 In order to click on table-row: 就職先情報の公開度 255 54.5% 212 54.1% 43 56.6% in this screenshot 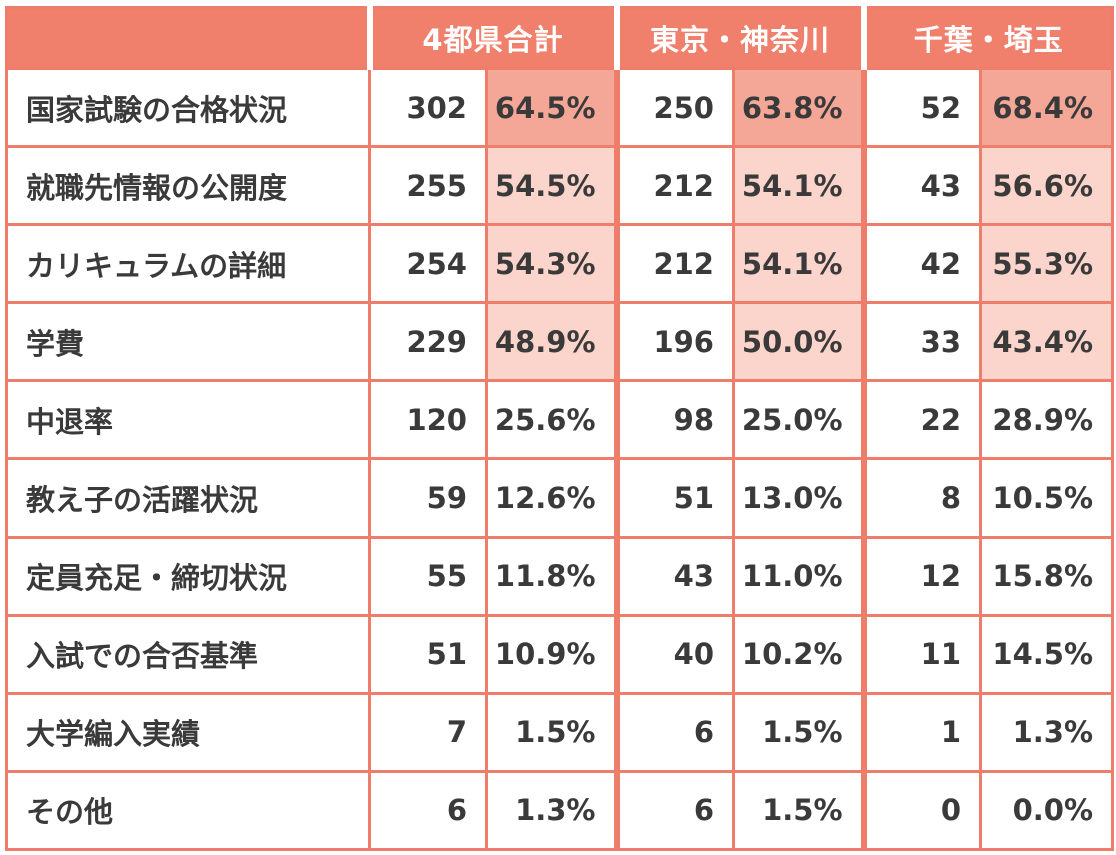, I will do `click(560, 186)`.